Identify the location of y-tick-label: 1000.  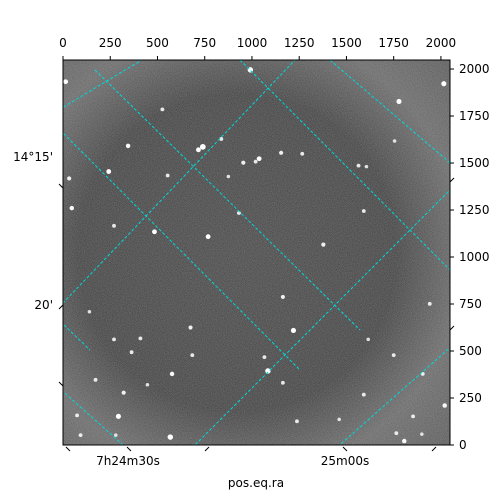
(474, 257).